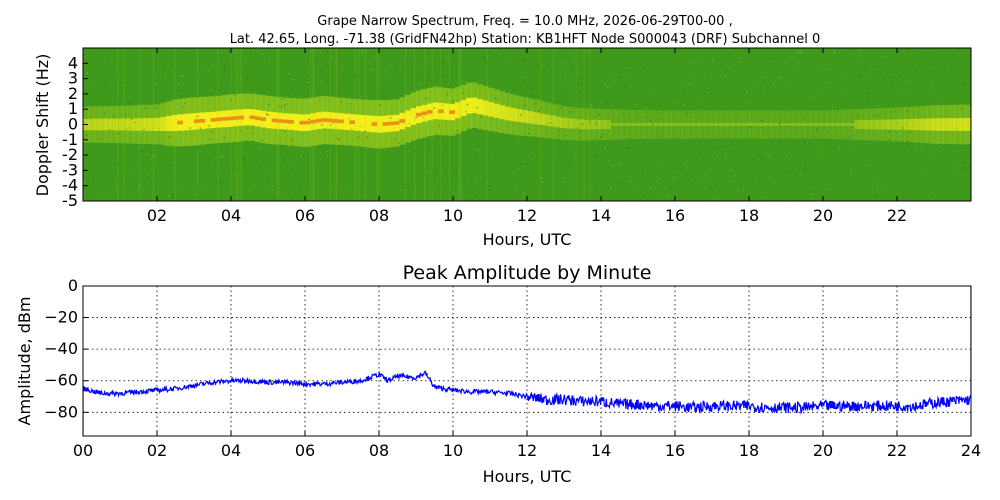  Describe the element at coordinates (601, 450) in the screenshot. I see `amplitude-x-tick-label: 14` at that location.